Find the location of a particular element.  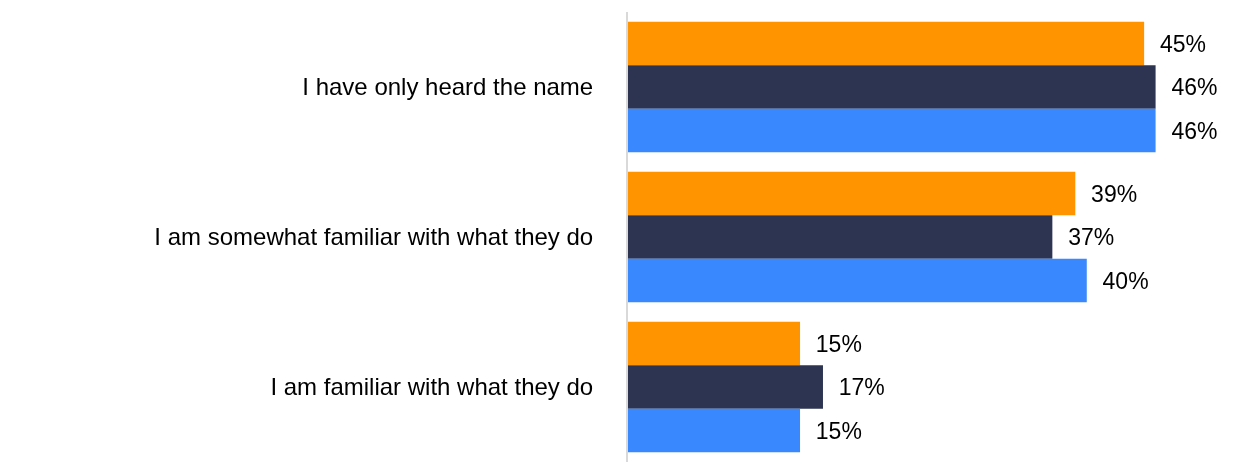

y-tick-label: I am familiar with what they do is located at coordinates (432, 387).